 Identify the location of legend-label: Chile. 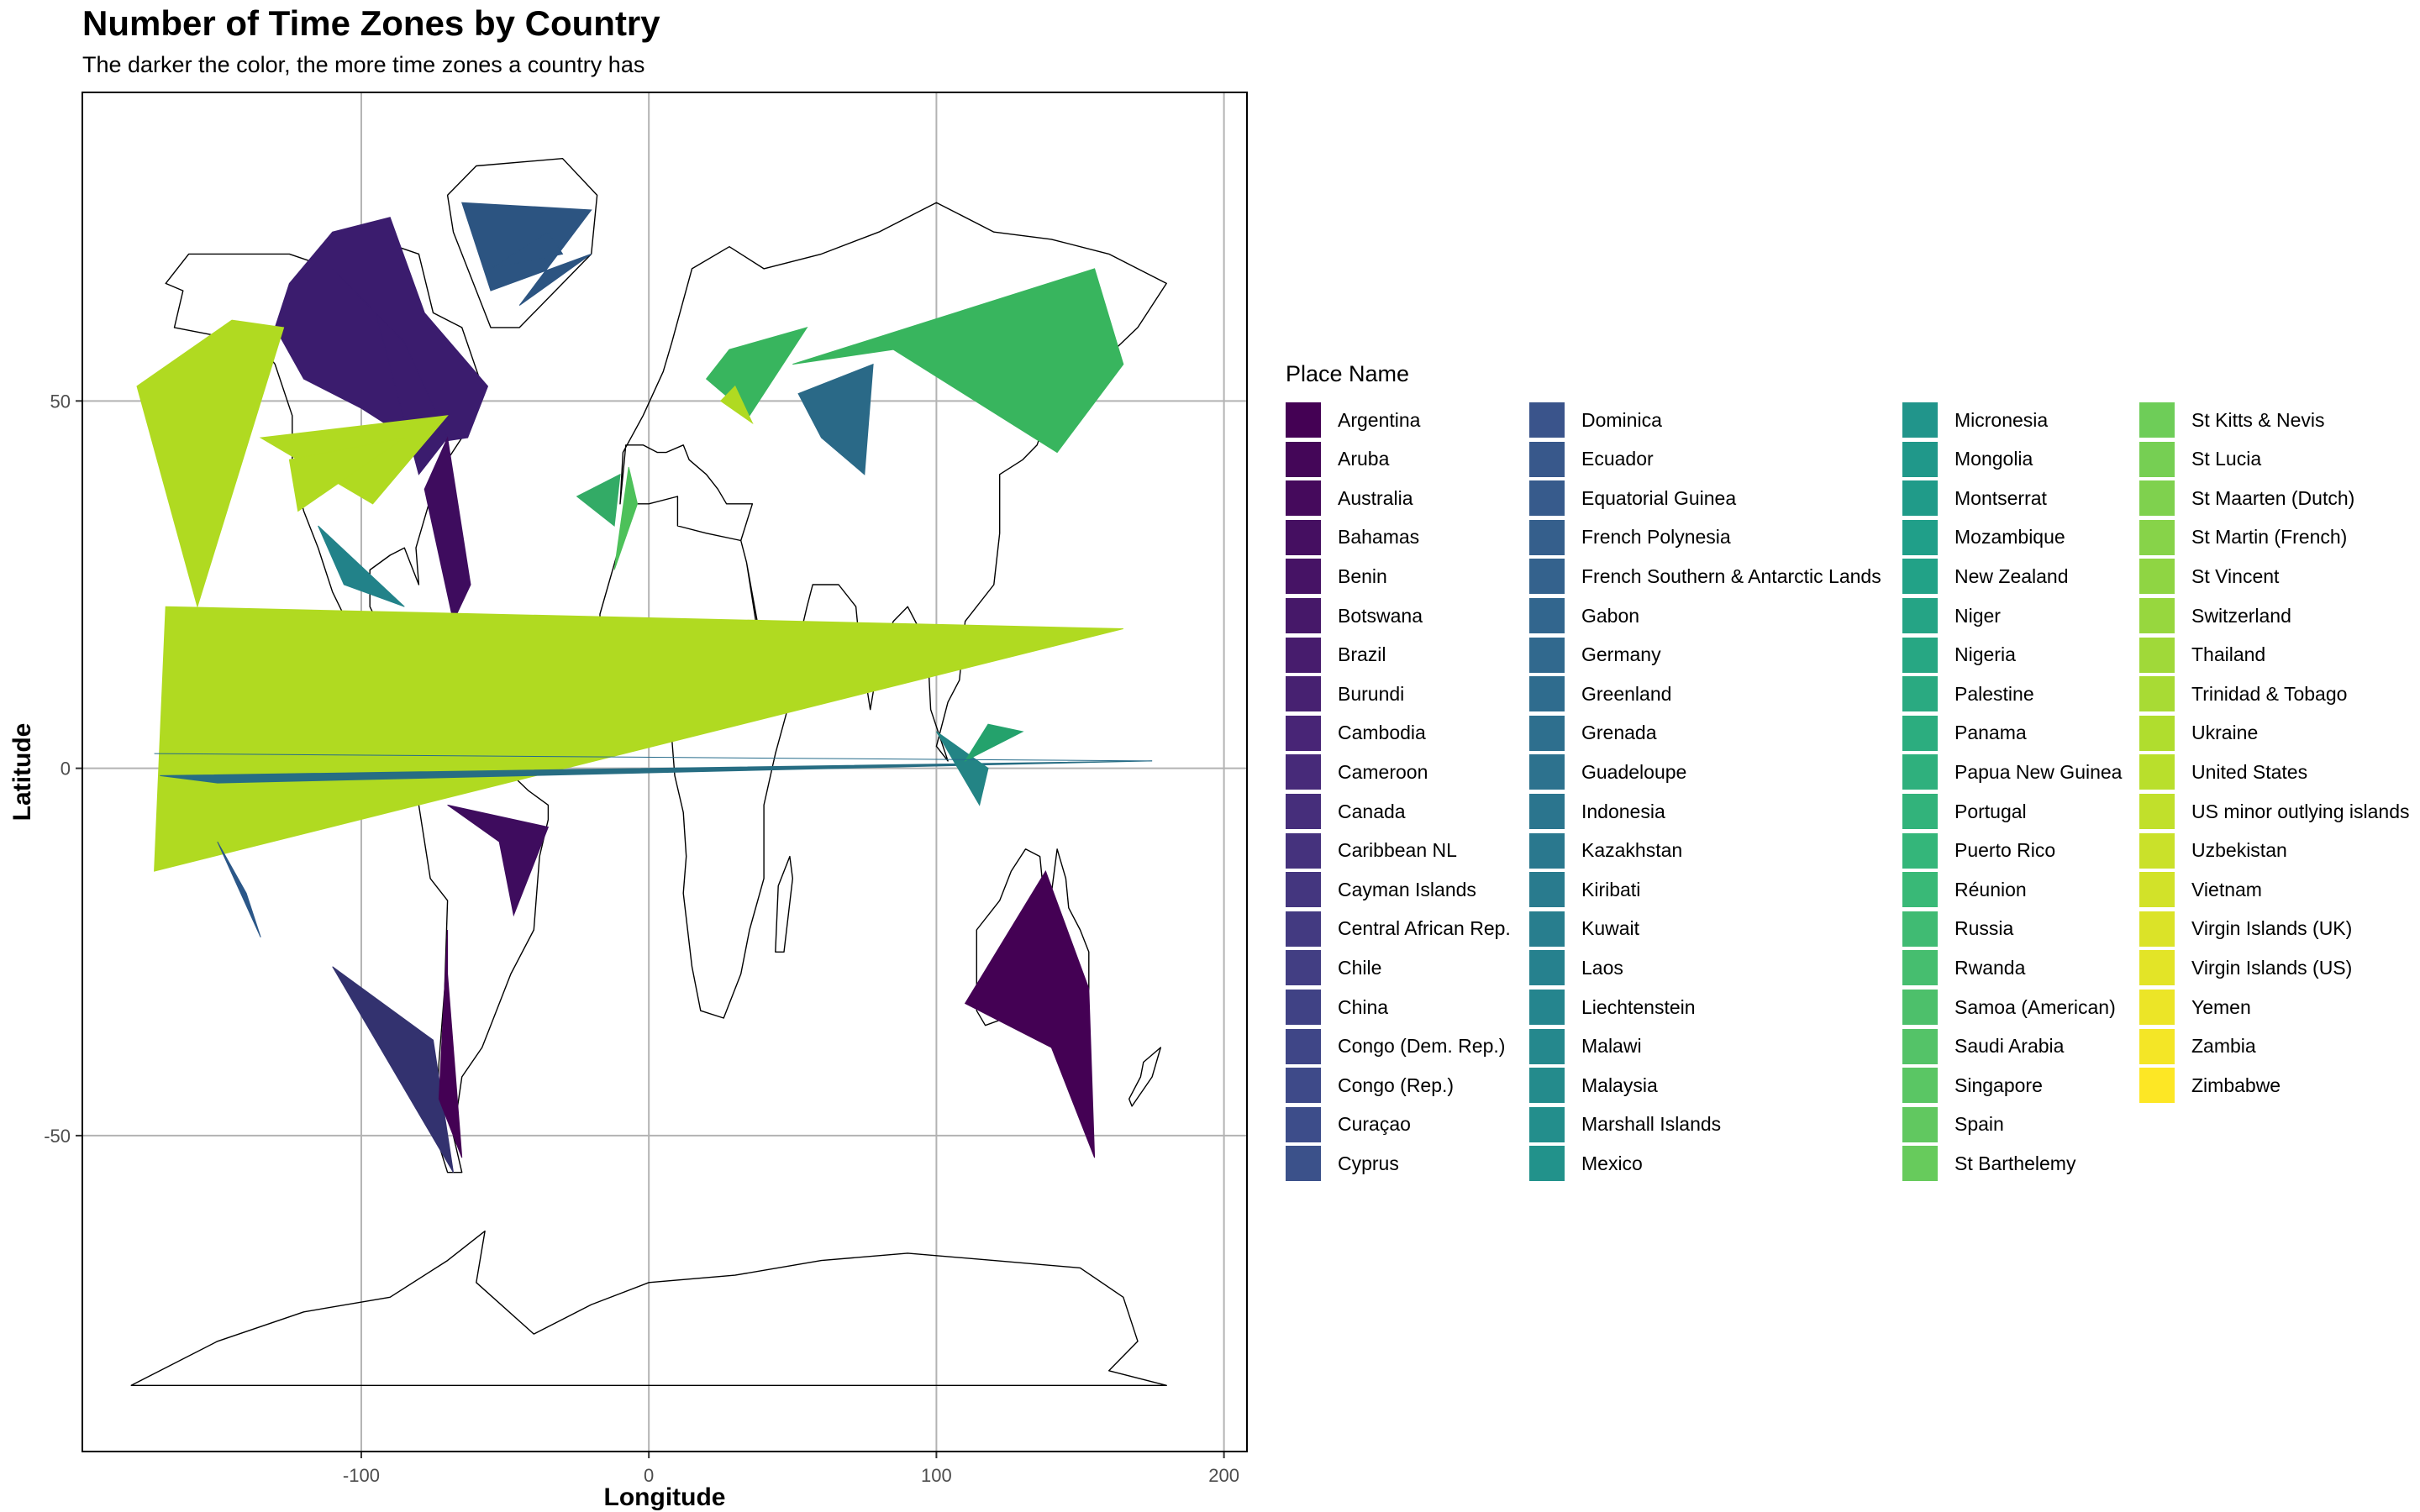
(1360, 967).